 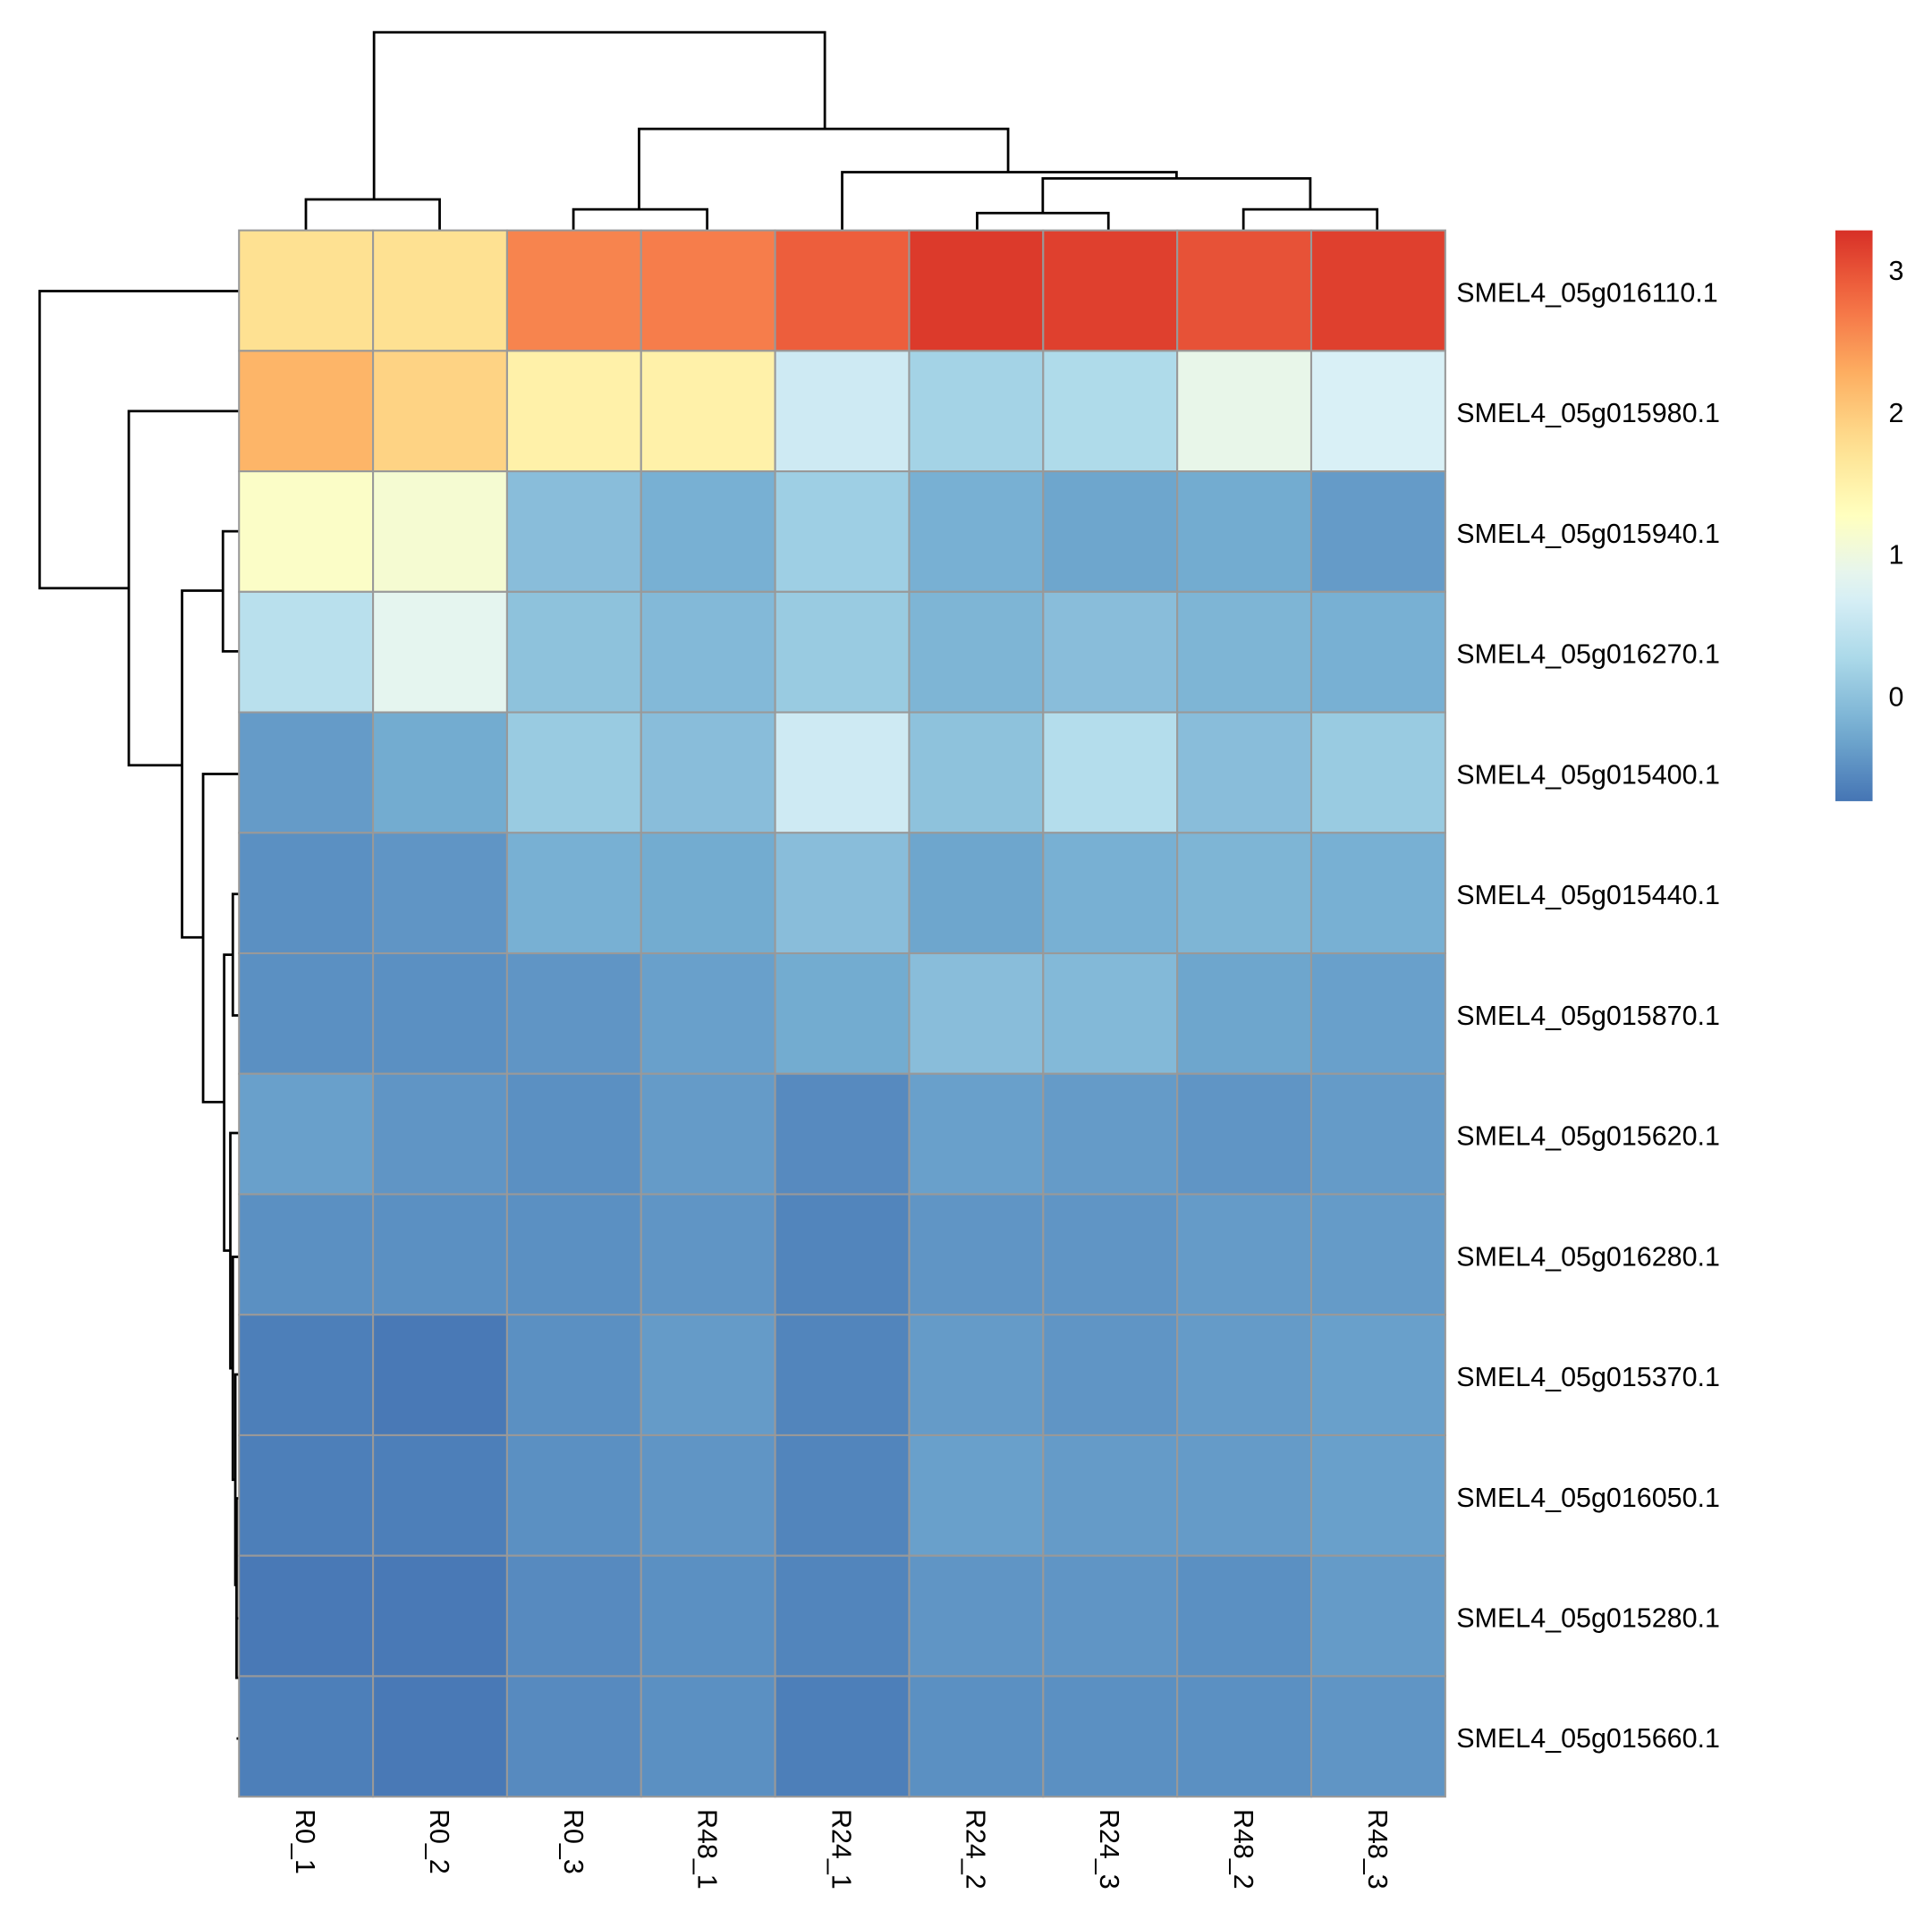 I want to click on row-label: SMEL4_05g015370.1, so click(x=1588, y=1377).